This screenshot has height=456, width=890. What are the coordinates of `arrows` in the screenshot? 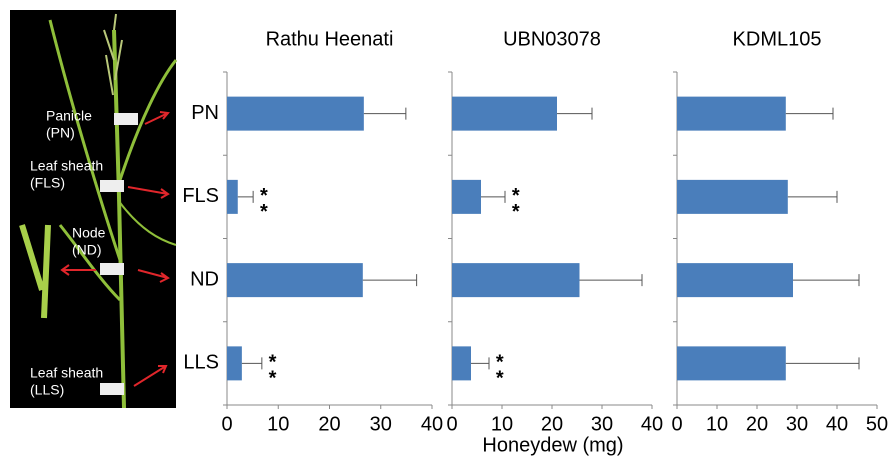 It's located at (115, 249).